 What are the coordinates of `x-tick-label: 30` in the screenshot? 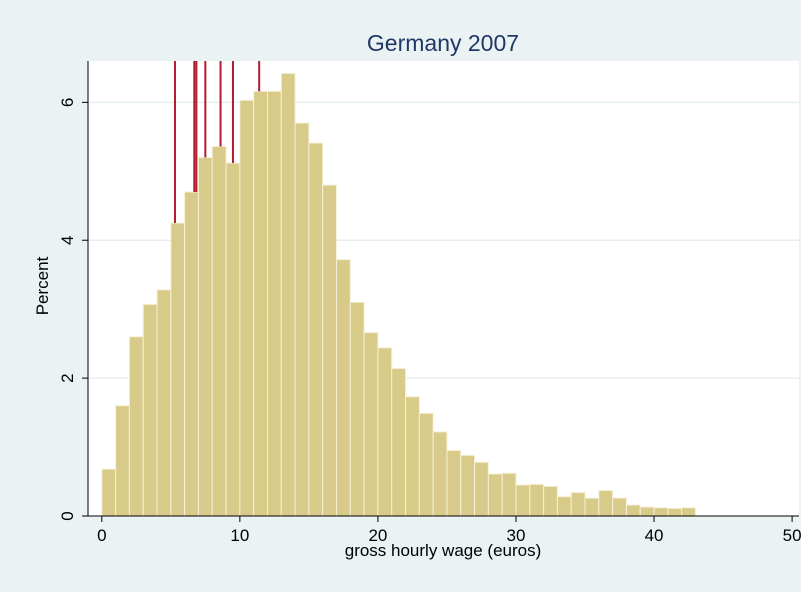 It's located at (516, 535).